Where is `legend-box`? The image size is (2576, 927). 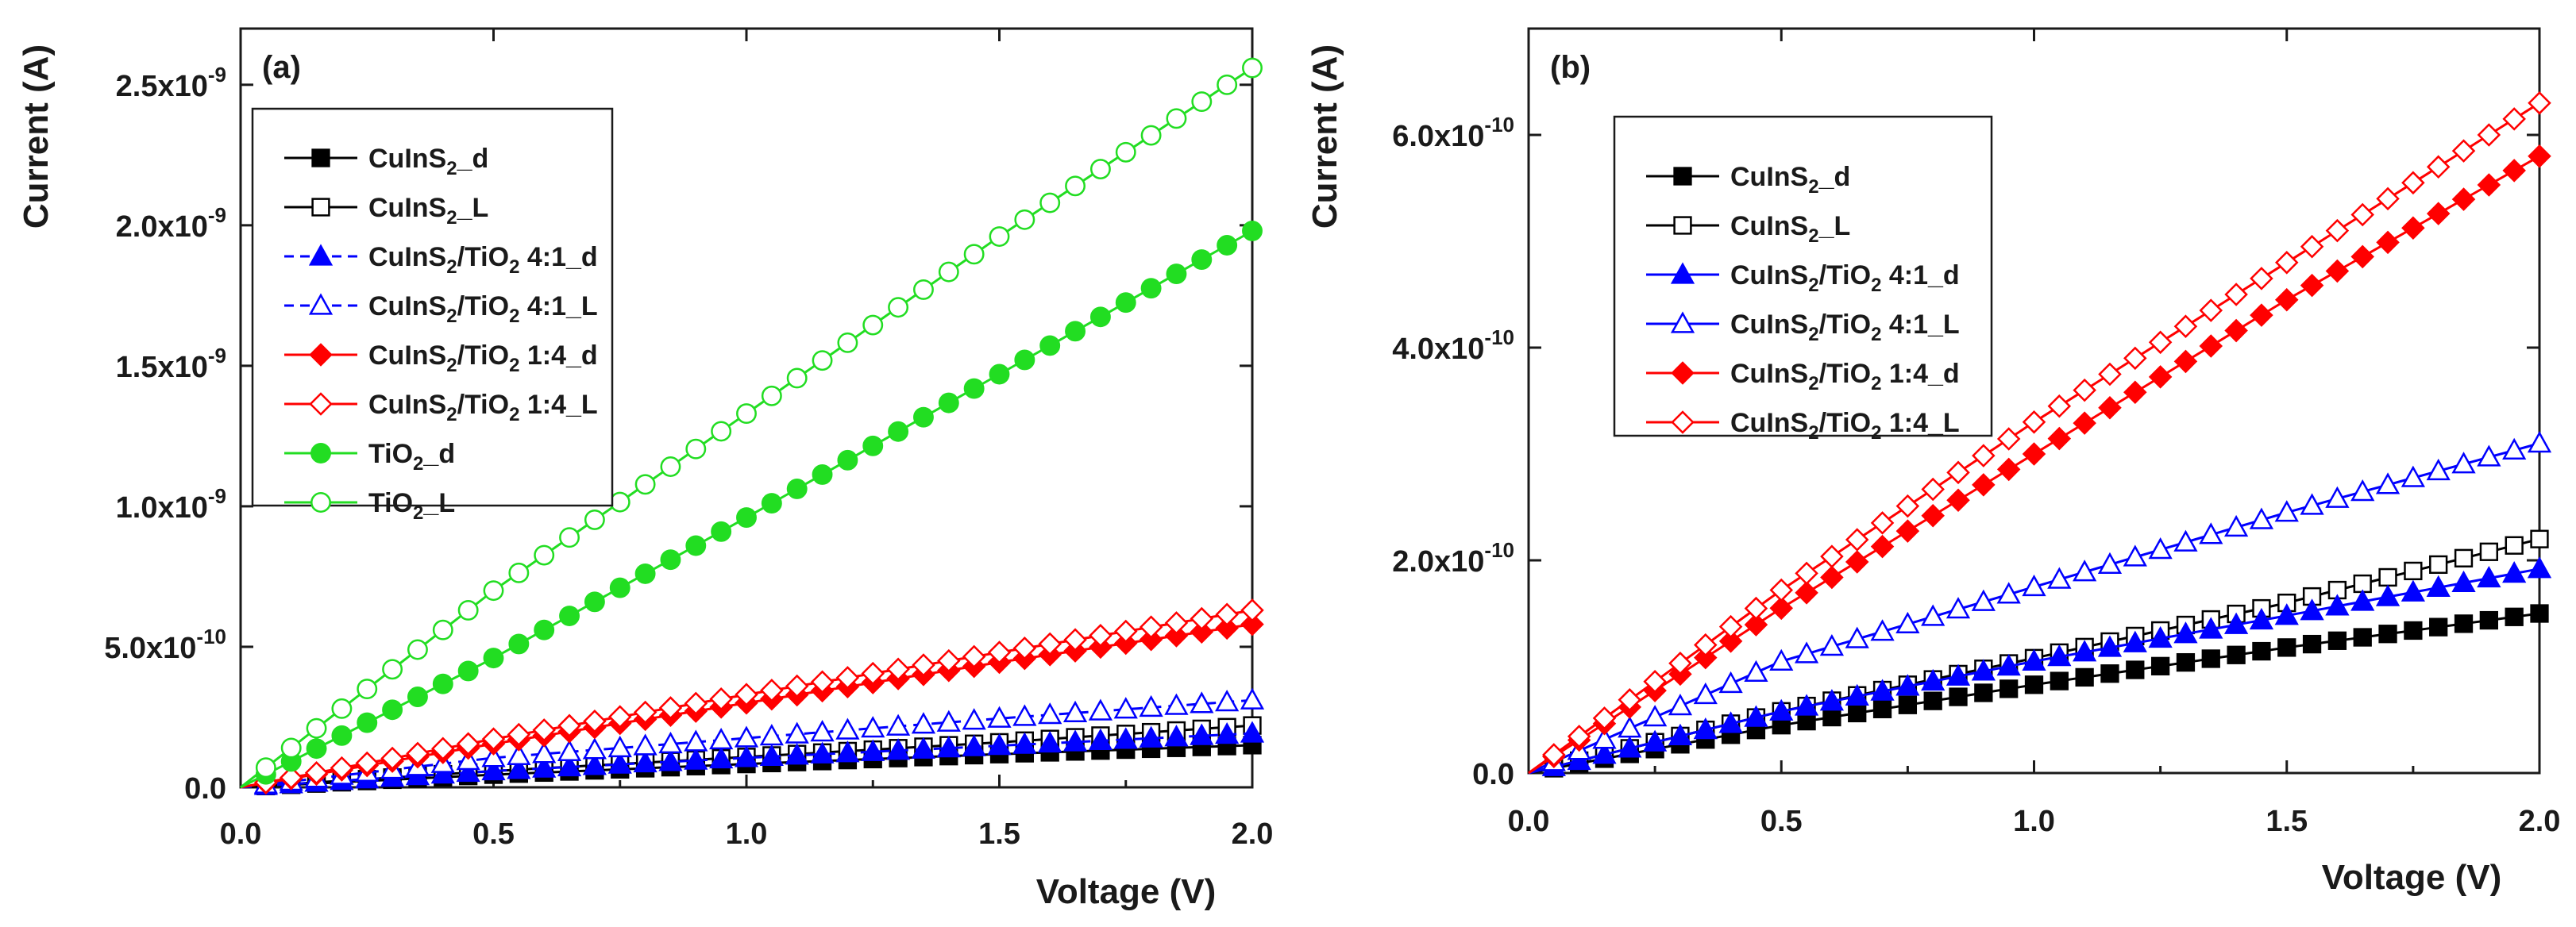
legend-box is located at coordinates (432, 307).